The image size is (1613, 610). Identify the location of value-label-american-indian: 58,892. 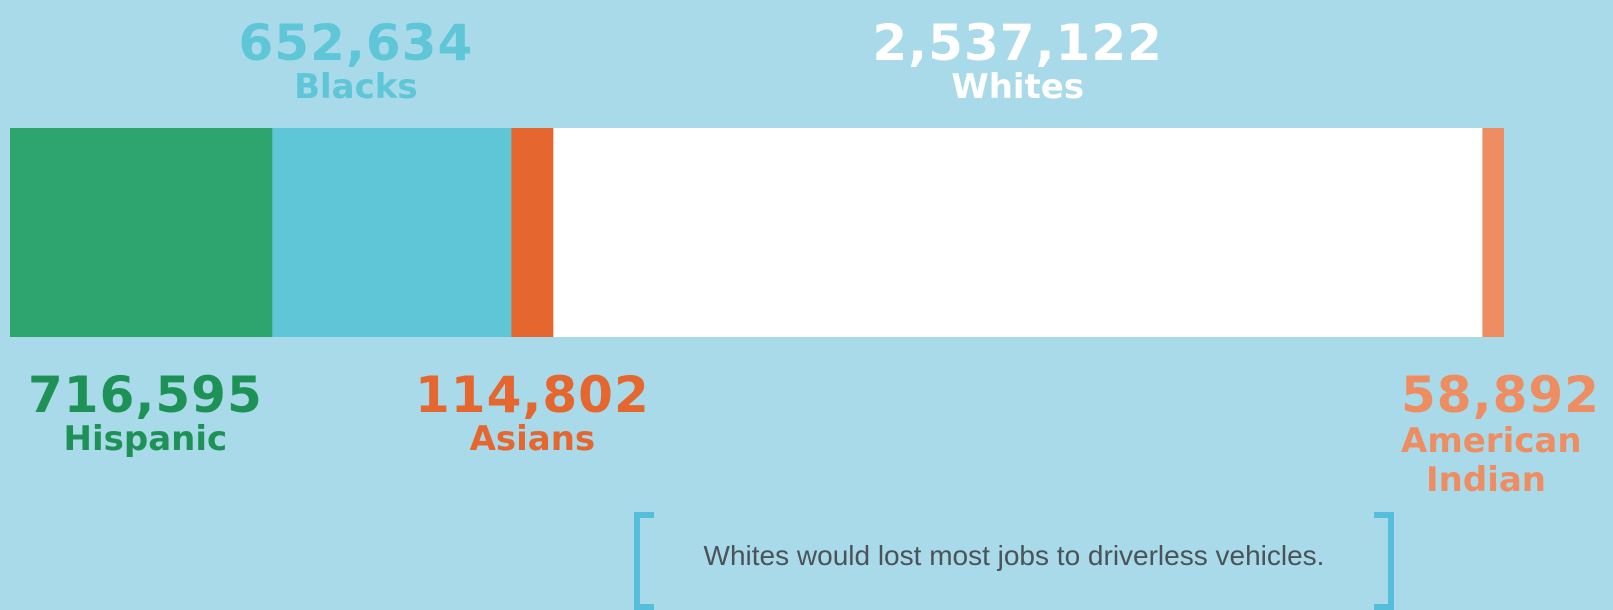
(1500, 395).